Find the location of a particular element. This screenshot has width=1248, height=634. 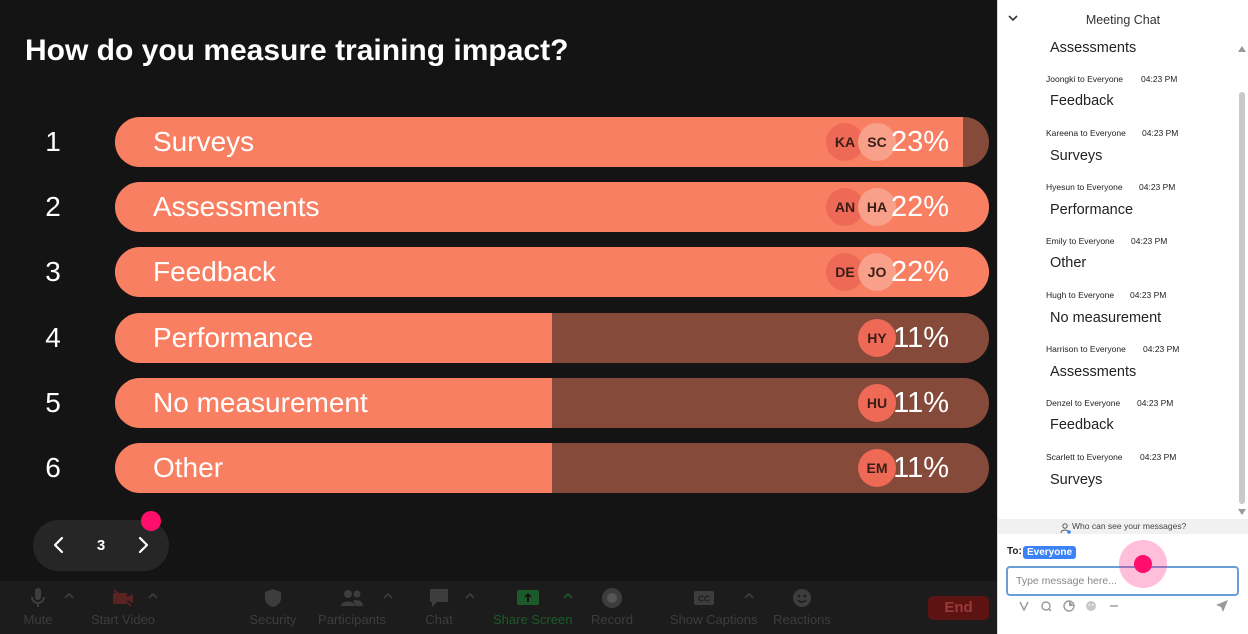

message-visibility-bar: Who can see your messages? is located at coordinates (1123, 526).